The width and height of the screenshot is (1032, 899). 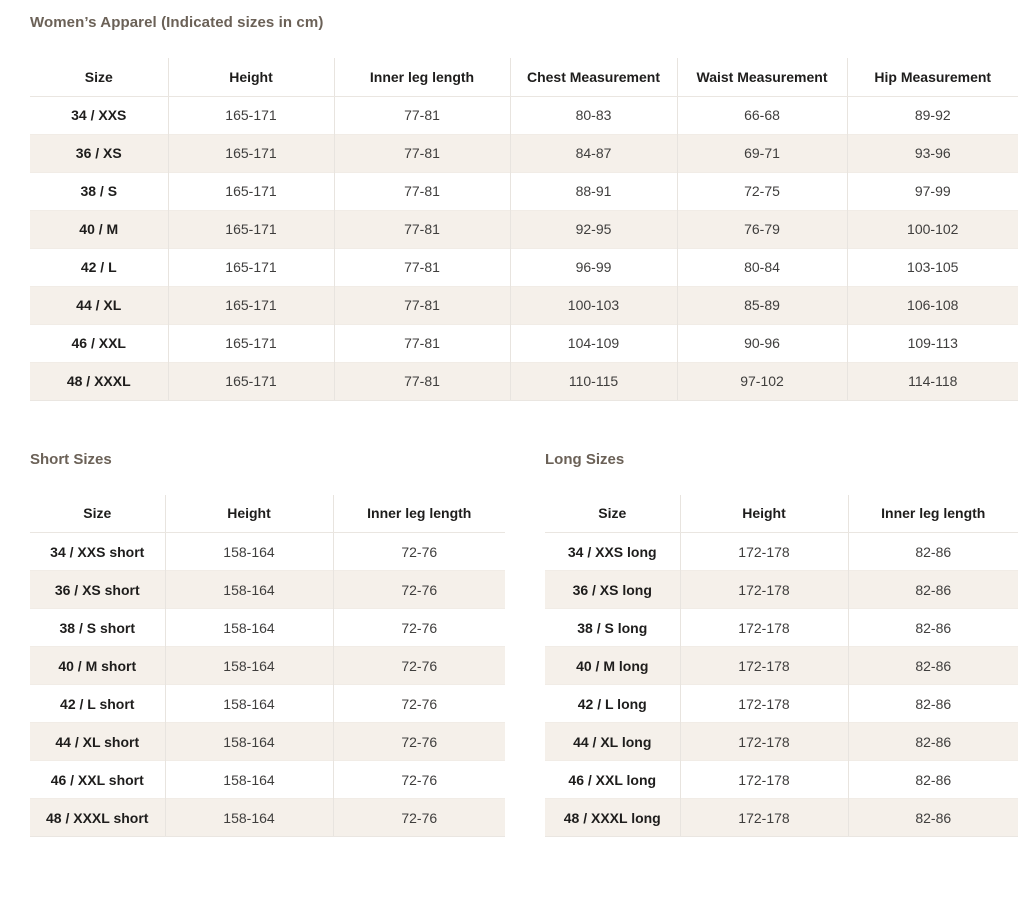 I want to click on page-title: Women’s Apparel (Indicated sizes in cm), so click(x=177, y=22).